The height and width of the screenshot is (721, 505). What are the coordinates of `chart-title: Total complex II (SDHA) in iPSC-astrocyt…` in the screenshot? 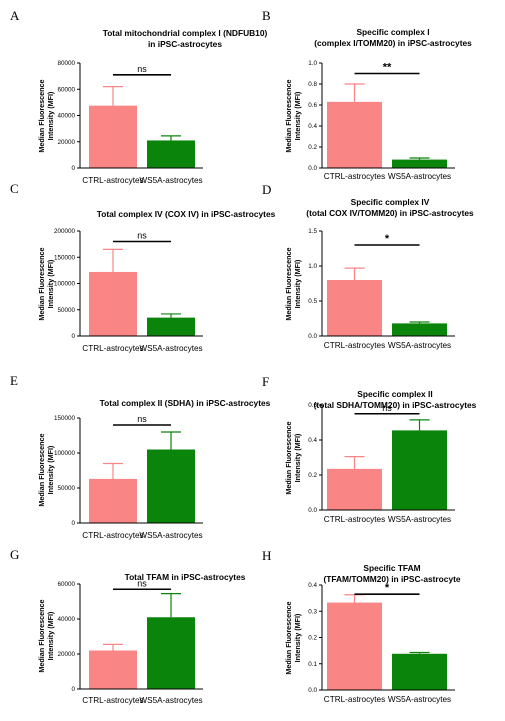 It's located at (185, 403).